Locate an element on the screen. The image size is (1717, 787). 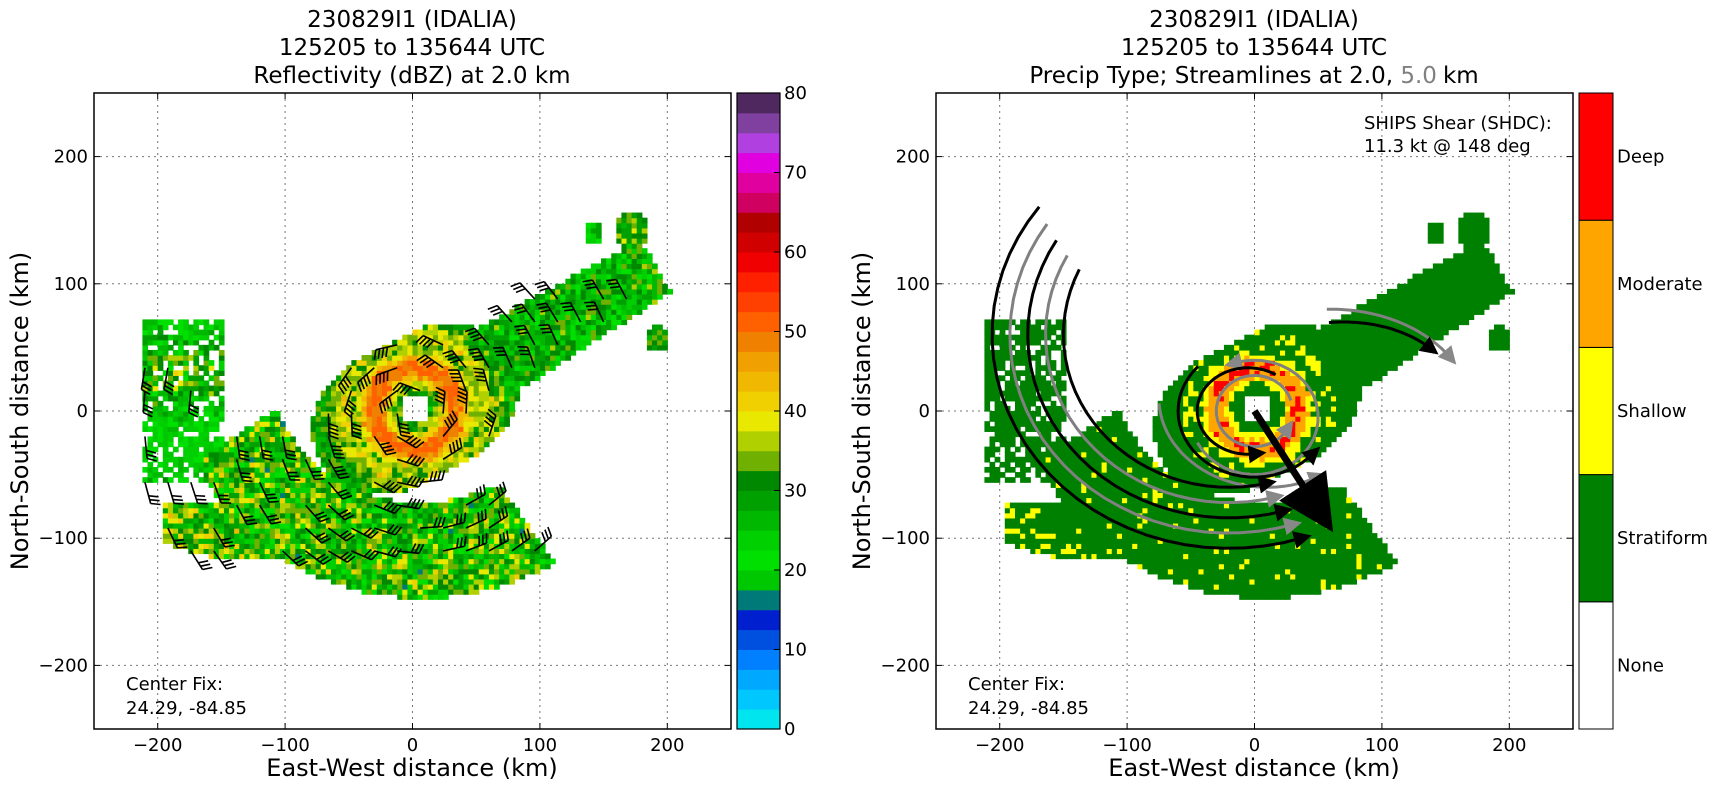
wind-barb is located at coordinates (345, 381).